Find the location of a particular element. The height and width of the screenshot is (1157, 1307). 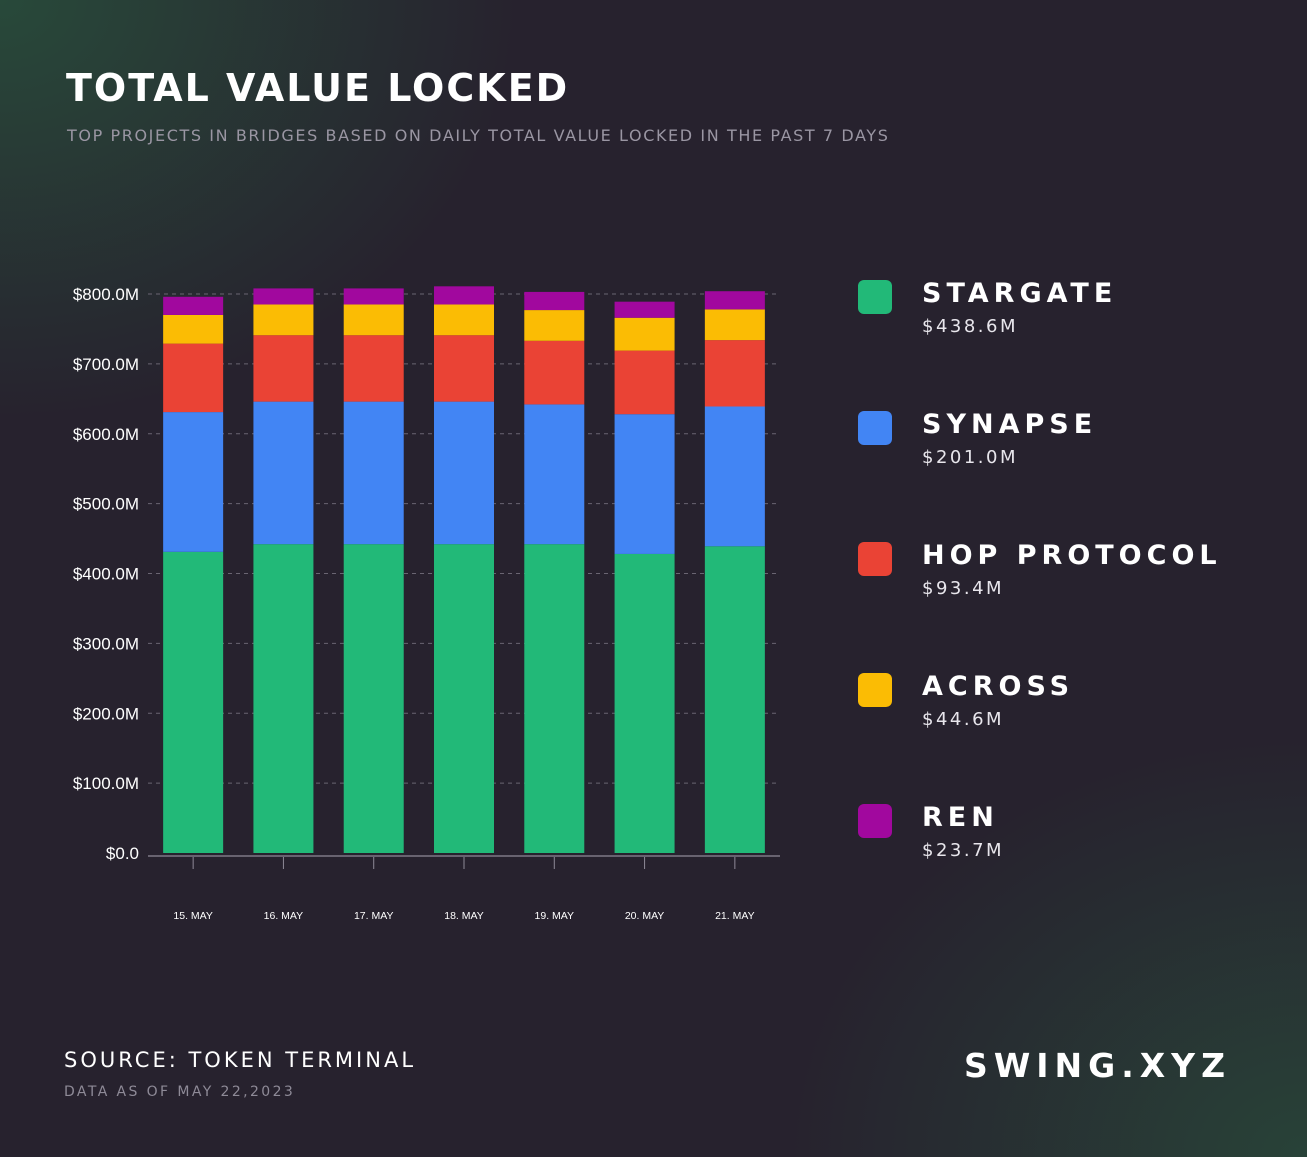

y-tick-label: $600.0M is located at coordinates (106, 434).